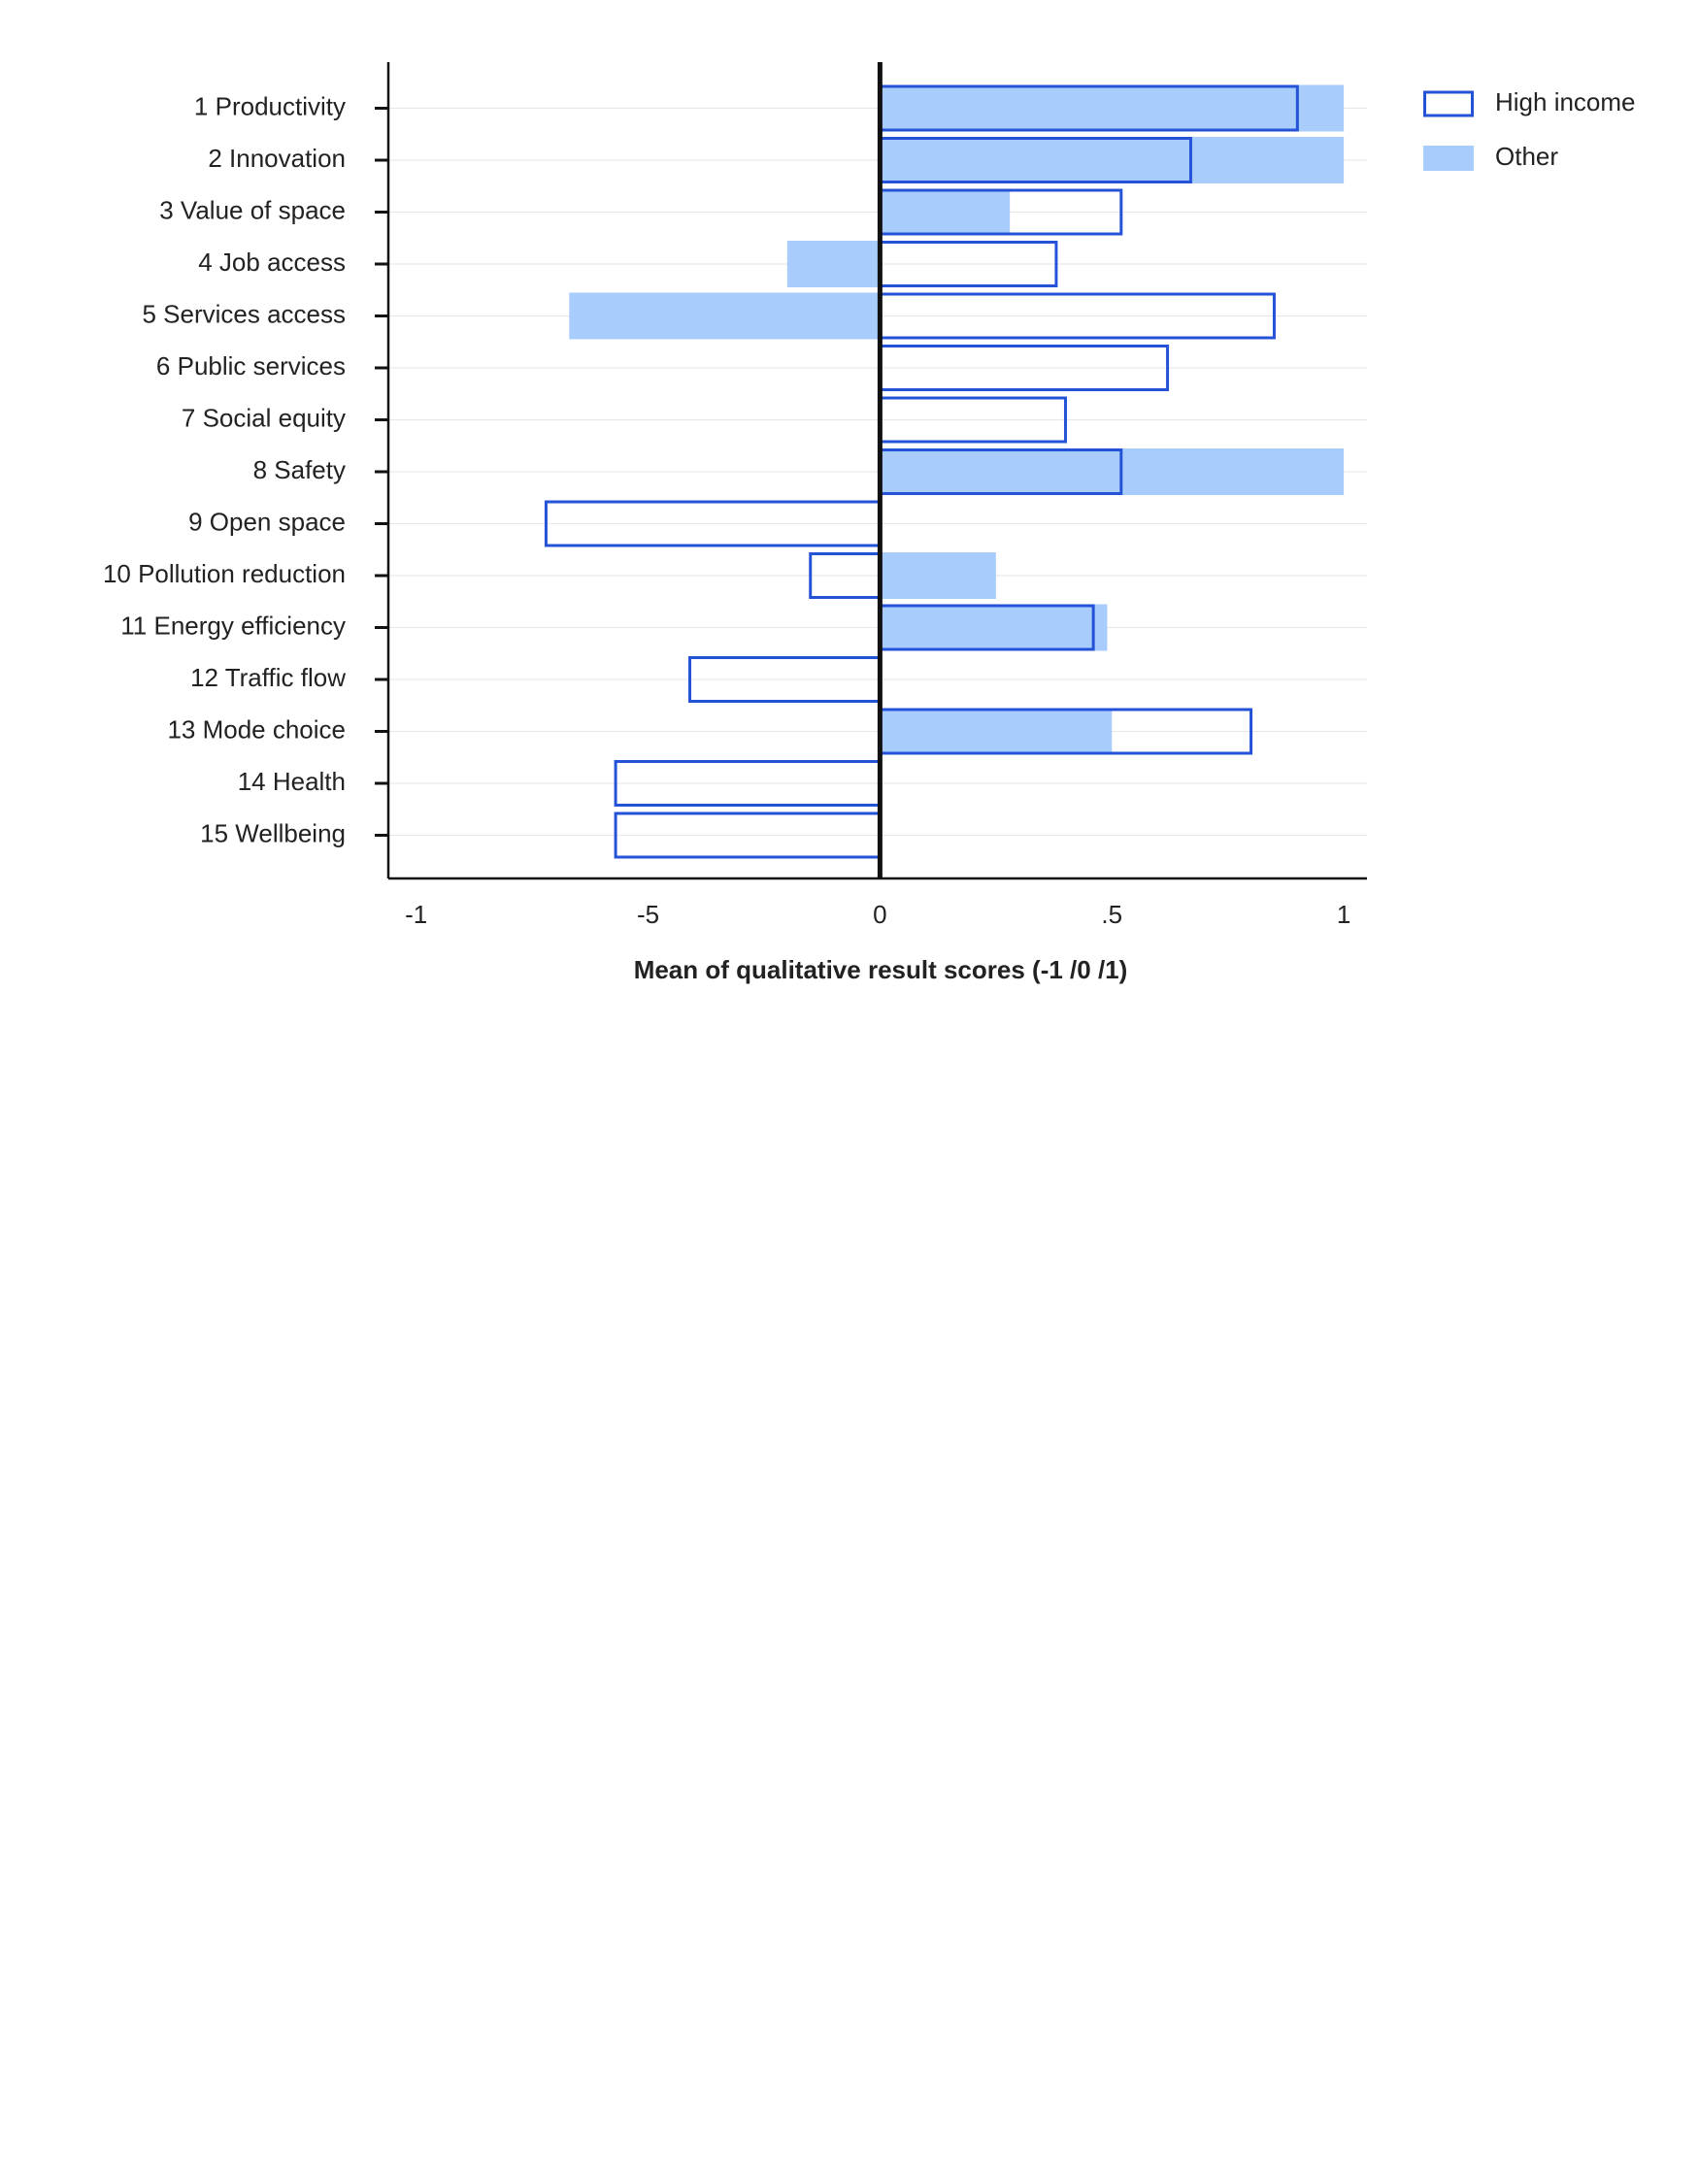 The image size is (1699, 2184). I want to click on y-tick-label: 9 Open space, so click(267, 521).